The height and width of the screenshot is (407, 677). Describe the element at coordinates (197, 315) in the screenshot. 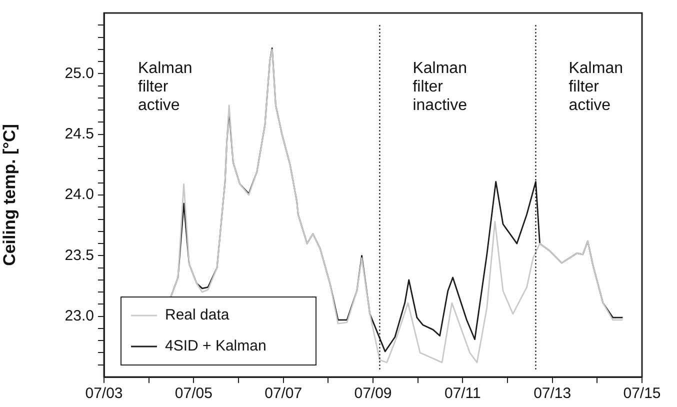

I see `legend-label: Real data` at that location.